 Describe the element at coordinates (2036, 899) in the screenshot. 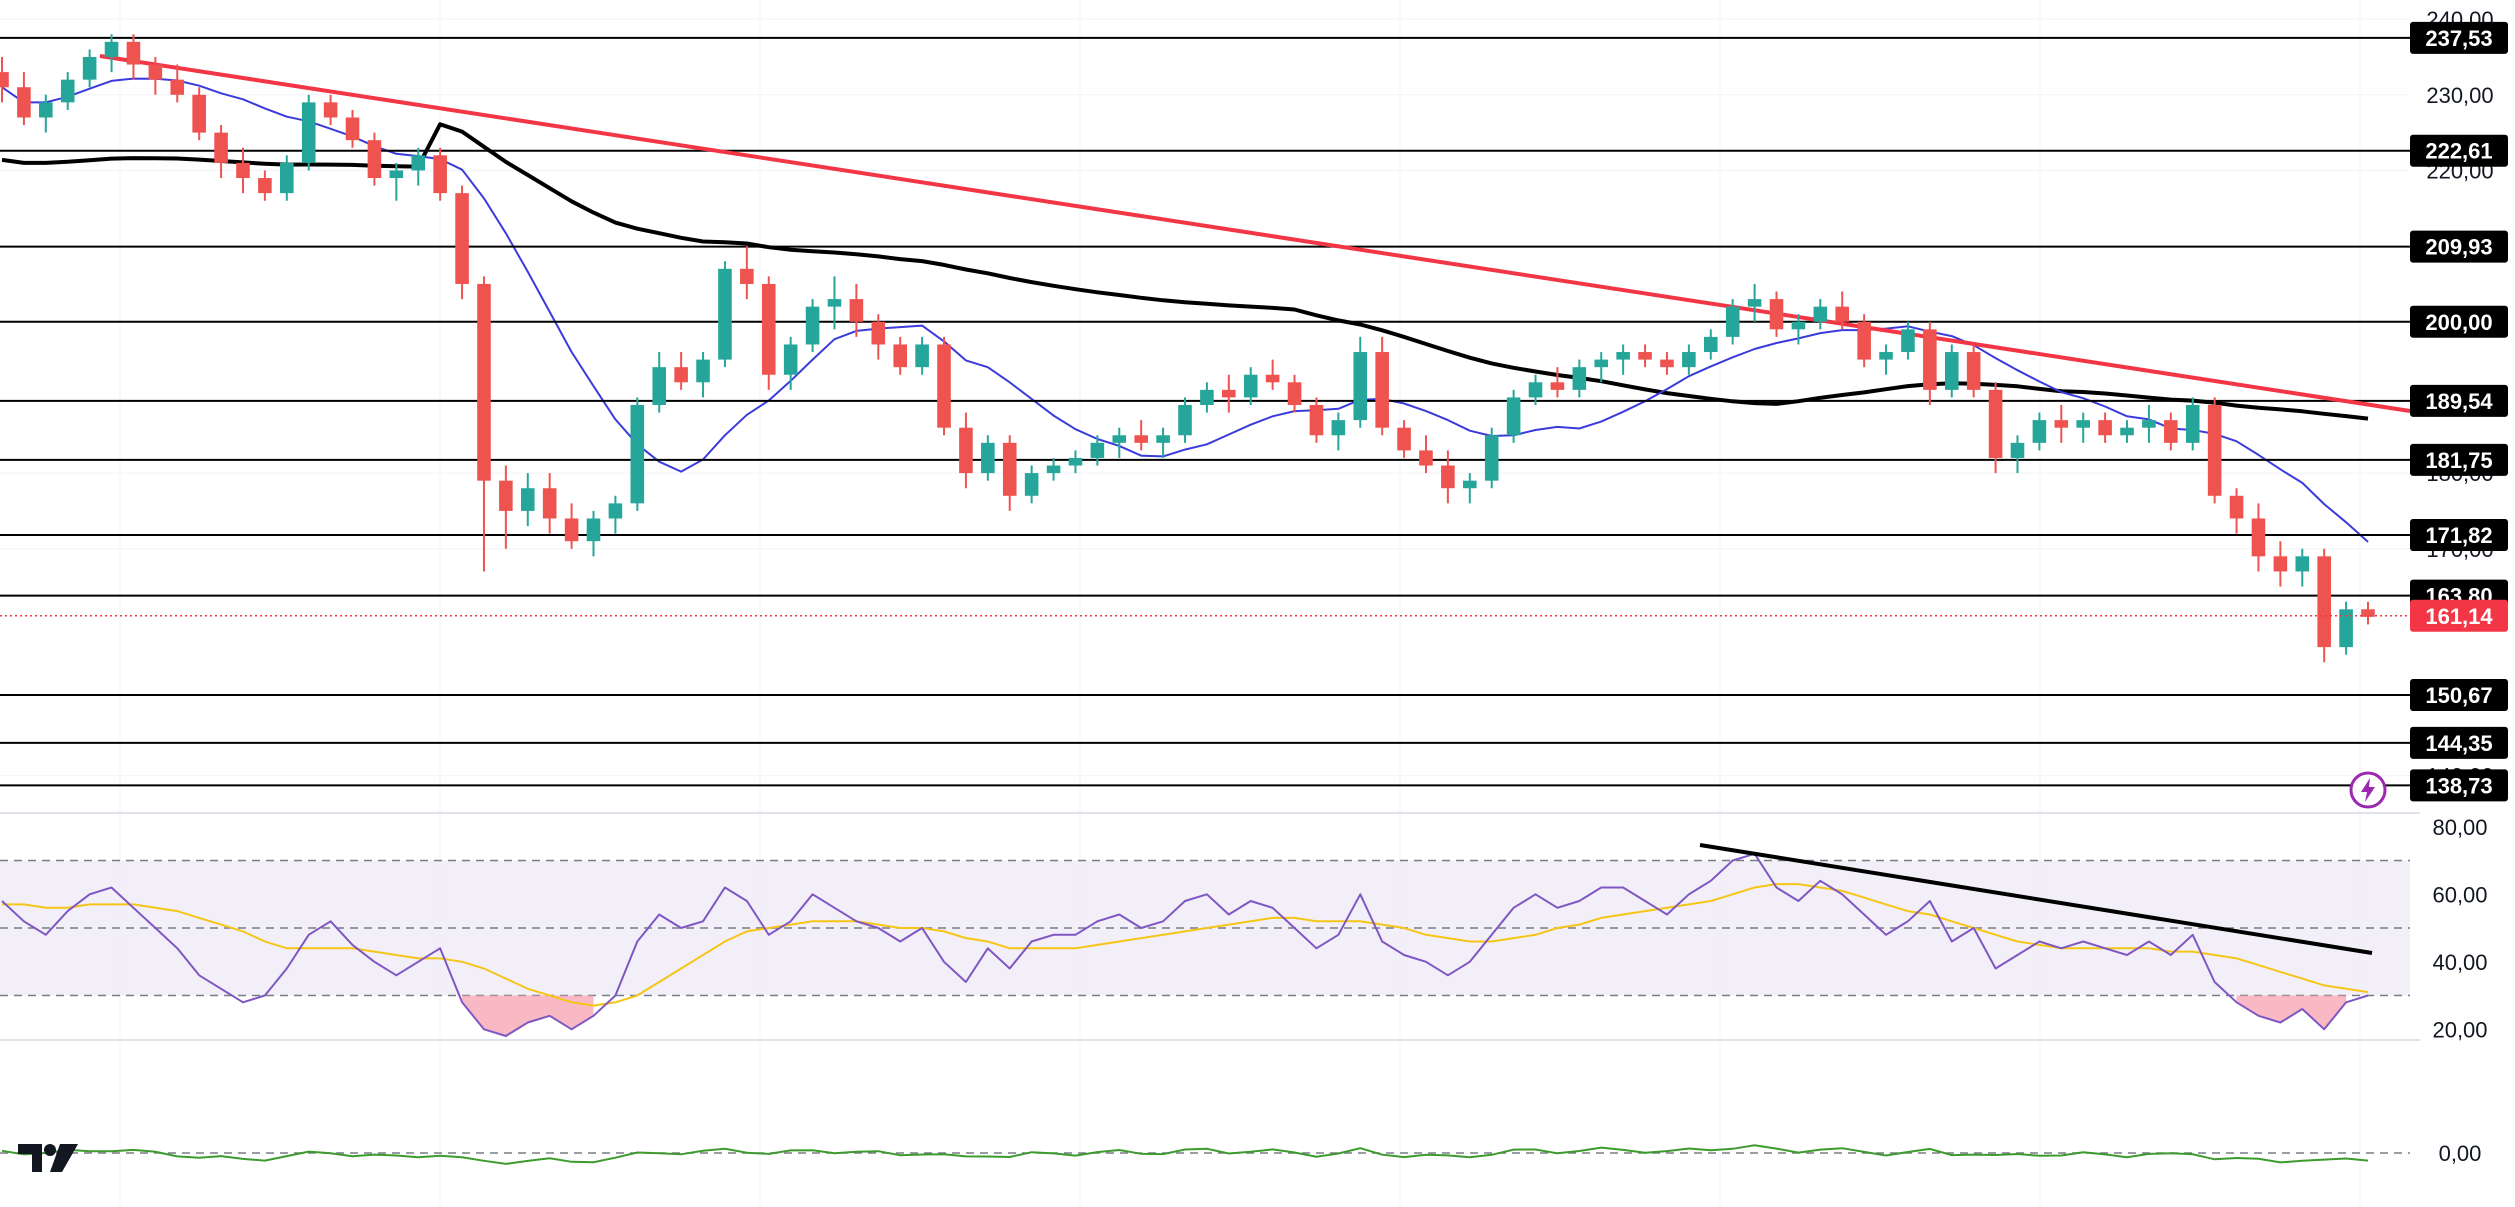

I see `rsi-trendline` at that location.